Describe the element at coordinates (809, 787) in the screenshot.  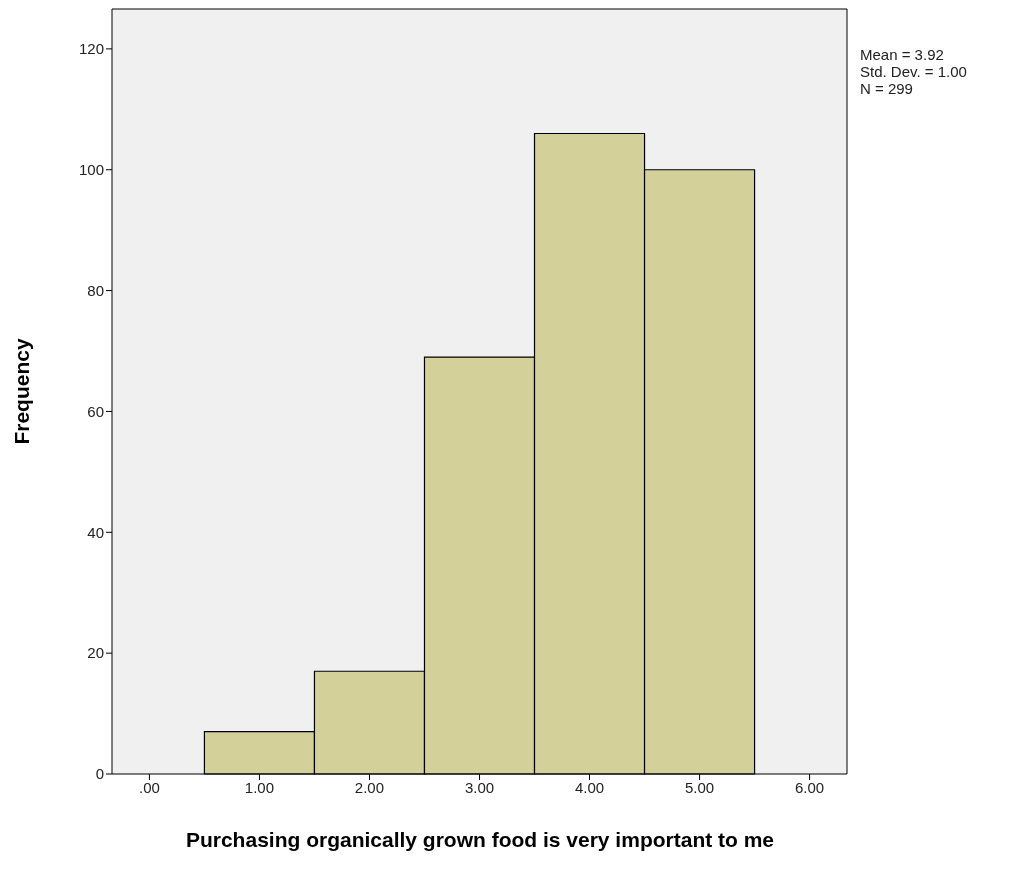
I see `x-tick-label: 6.00` at that location.